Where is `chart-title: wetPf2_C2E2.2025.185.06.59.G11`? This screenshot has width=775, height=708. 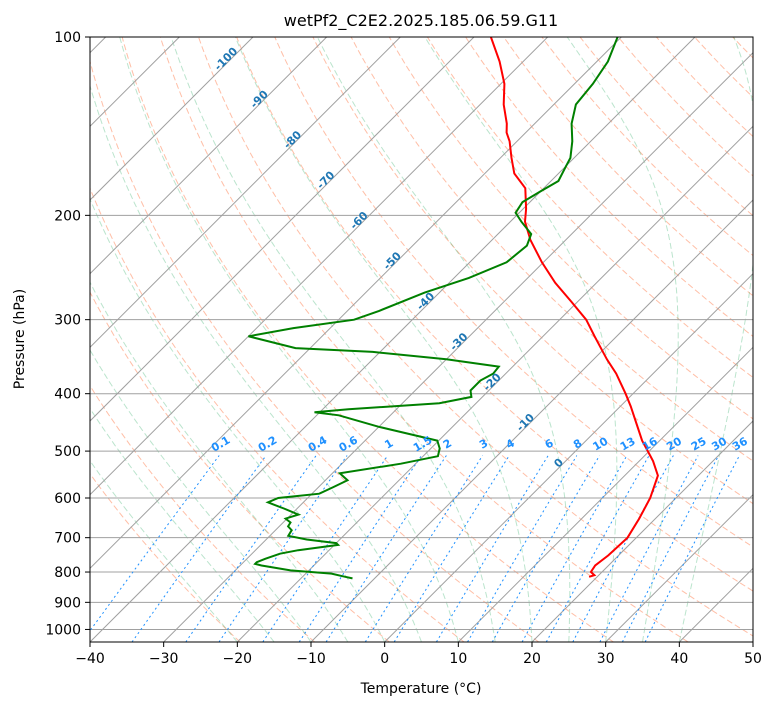 chart-title: wetPf2_C2E2.2025.185.06.59.G11 is located at coordinates (421, 21).